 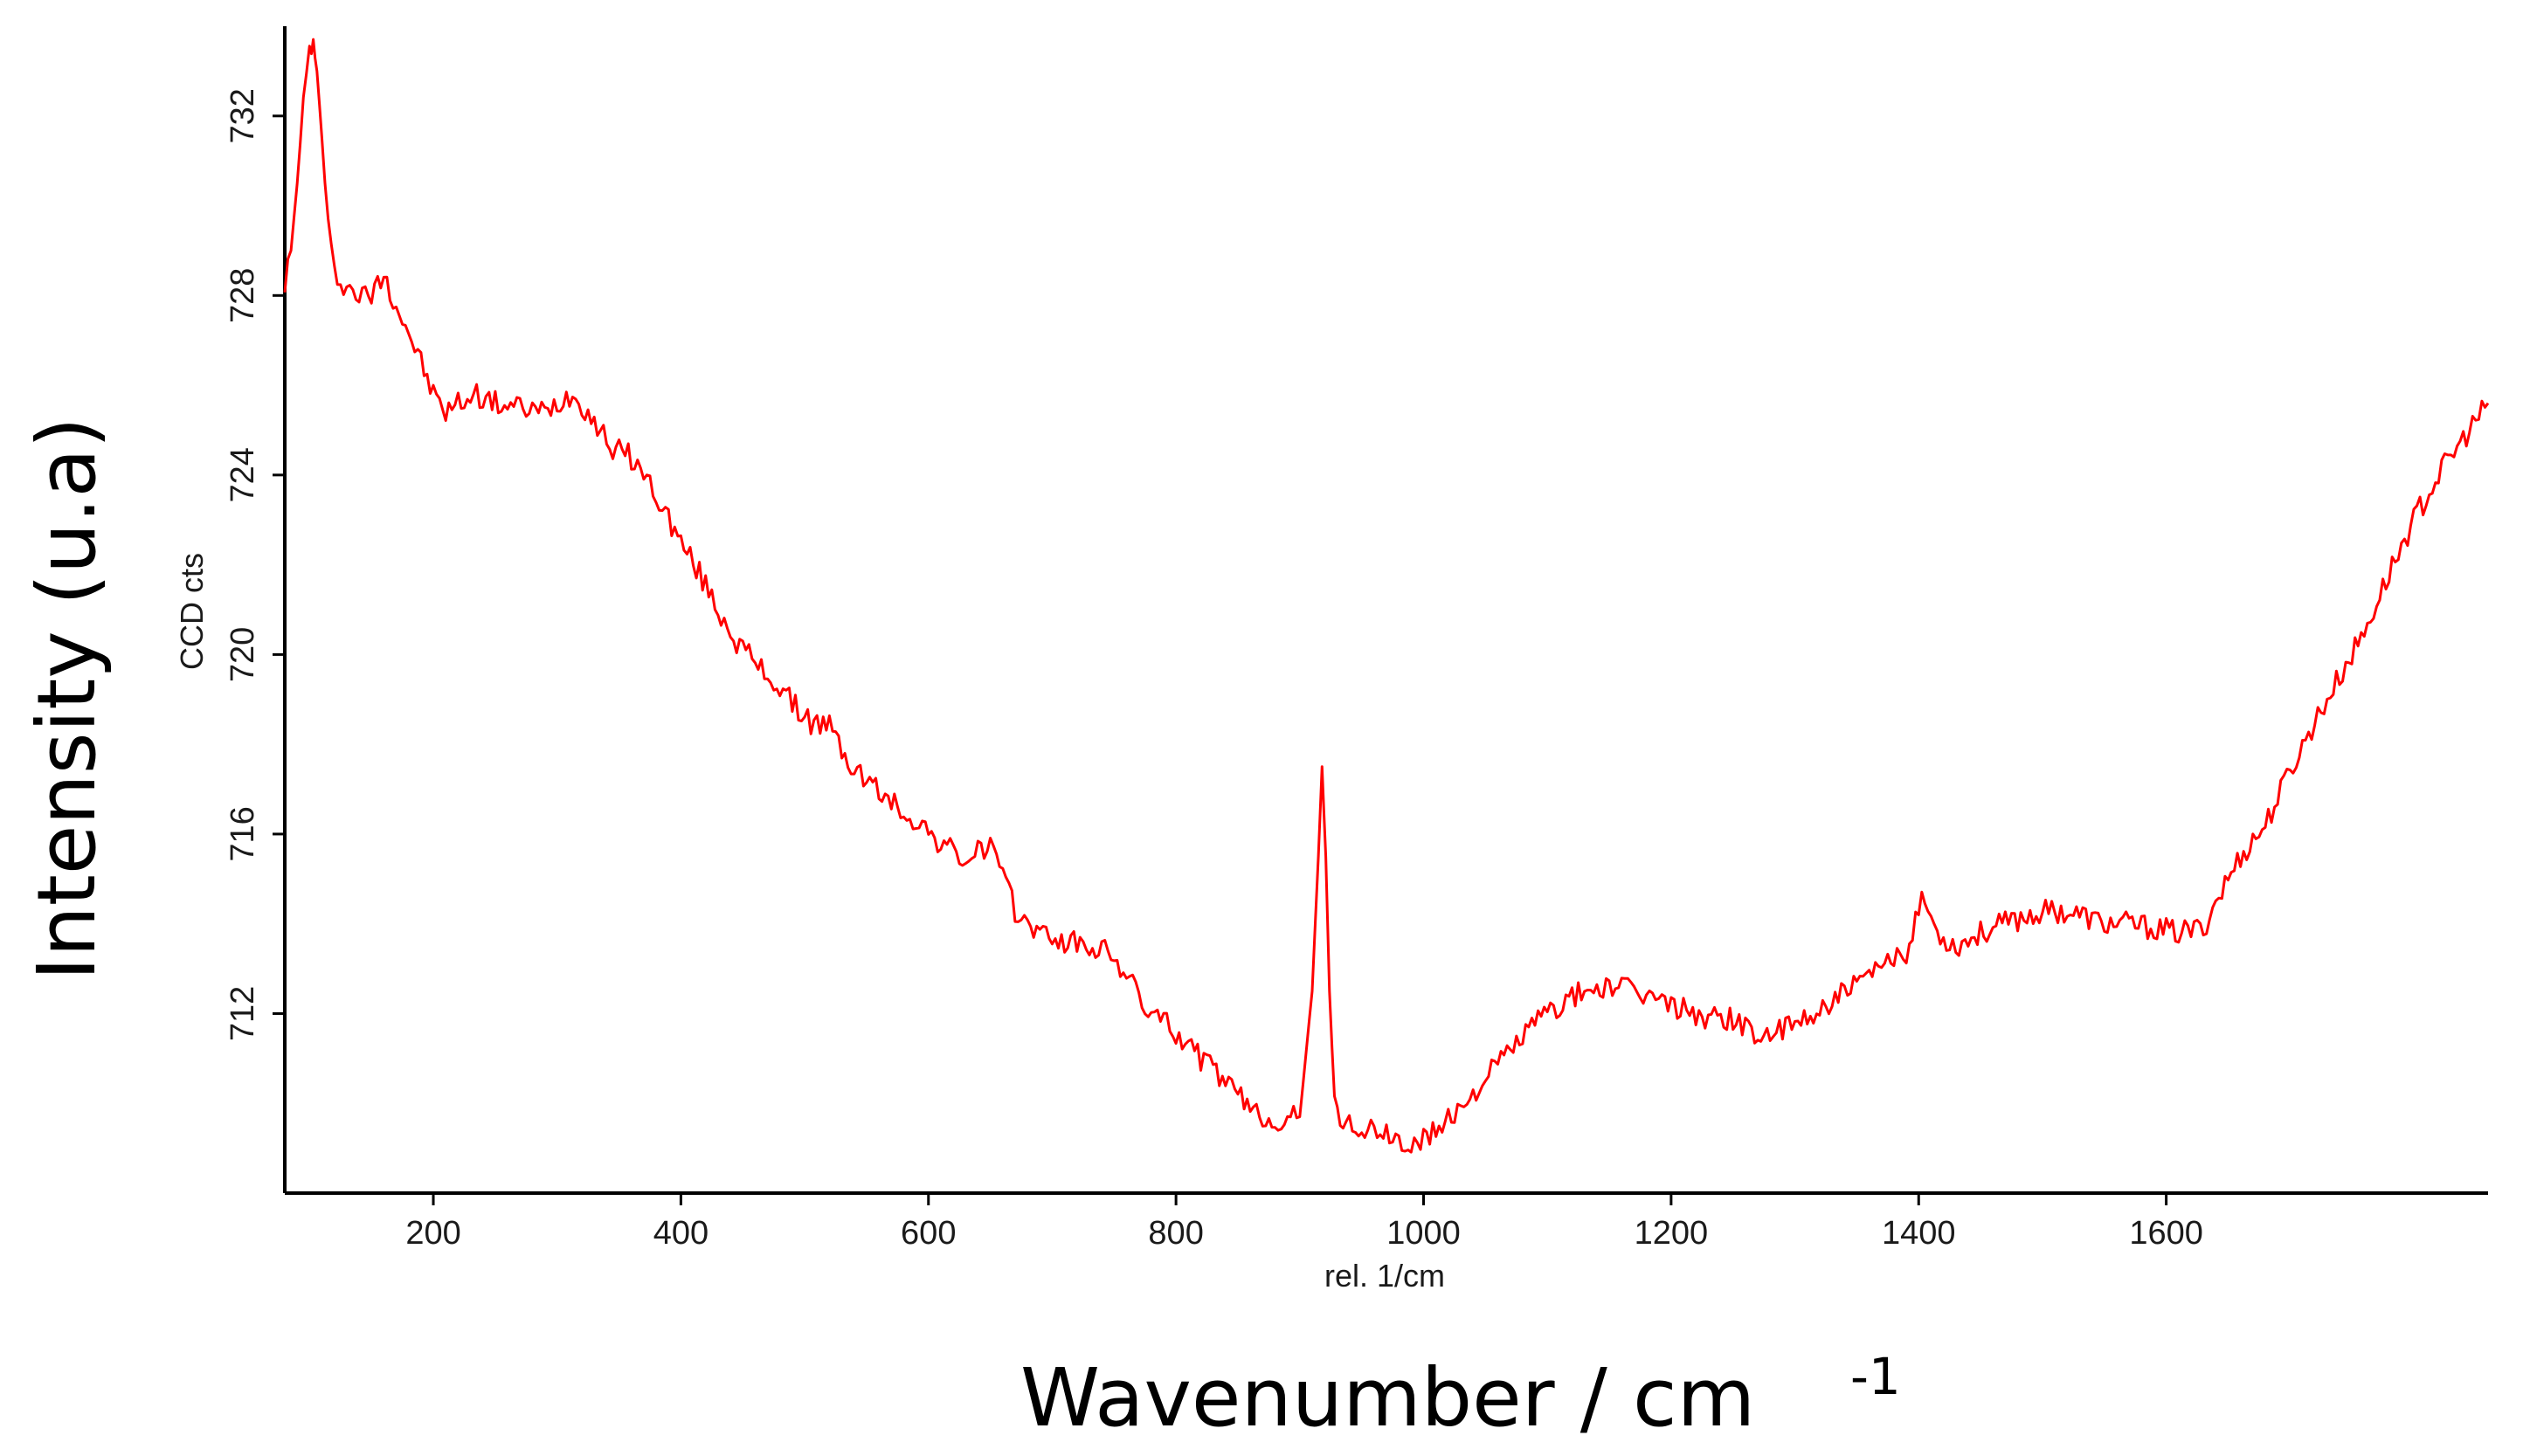 What do you see at coordinates (432, 1233) in the screenshot?
I see `x-tick-label: 200` at bounding box center [432, 1233].